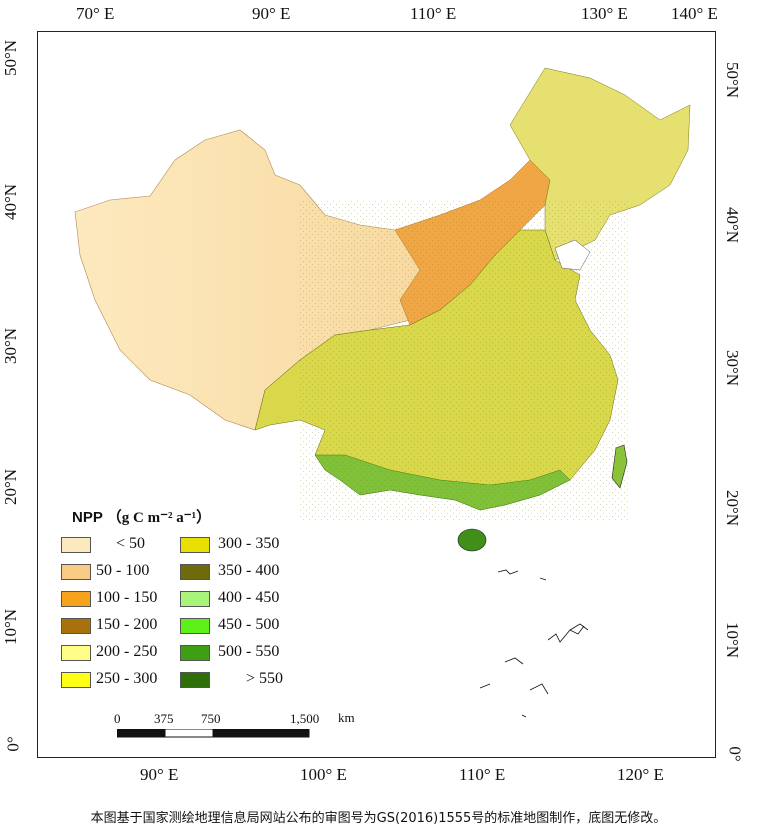 This screenshot has width=757, height=839. I want to click on legend-title: NPP （g C m⁻² a⁻¹）, so click(141, 516).